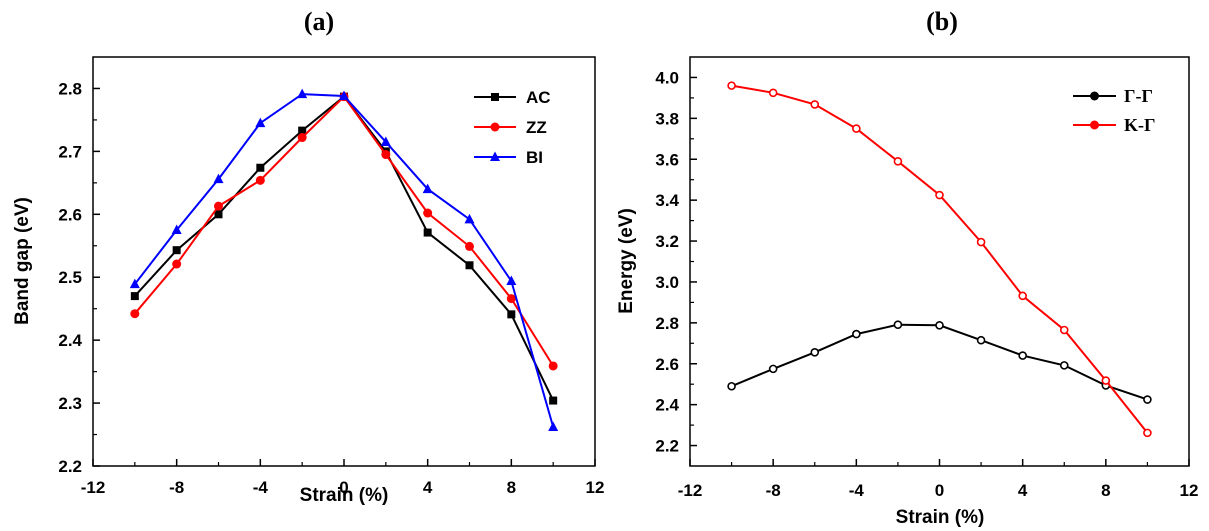 This screenshot has width=1209, height=531. I want to click on y-tick-label: 2.3, so click(70, 403).